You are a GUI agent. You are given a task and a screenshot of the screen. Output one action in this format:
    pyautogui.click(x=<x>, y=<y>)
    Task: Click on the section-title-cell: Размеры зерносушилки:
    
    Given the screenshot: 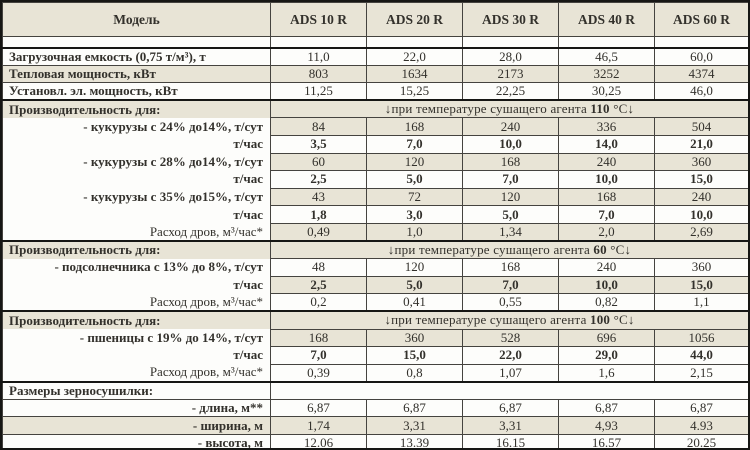 What is the action you would take?
    pyautogui.click(x=136, y=390)
    